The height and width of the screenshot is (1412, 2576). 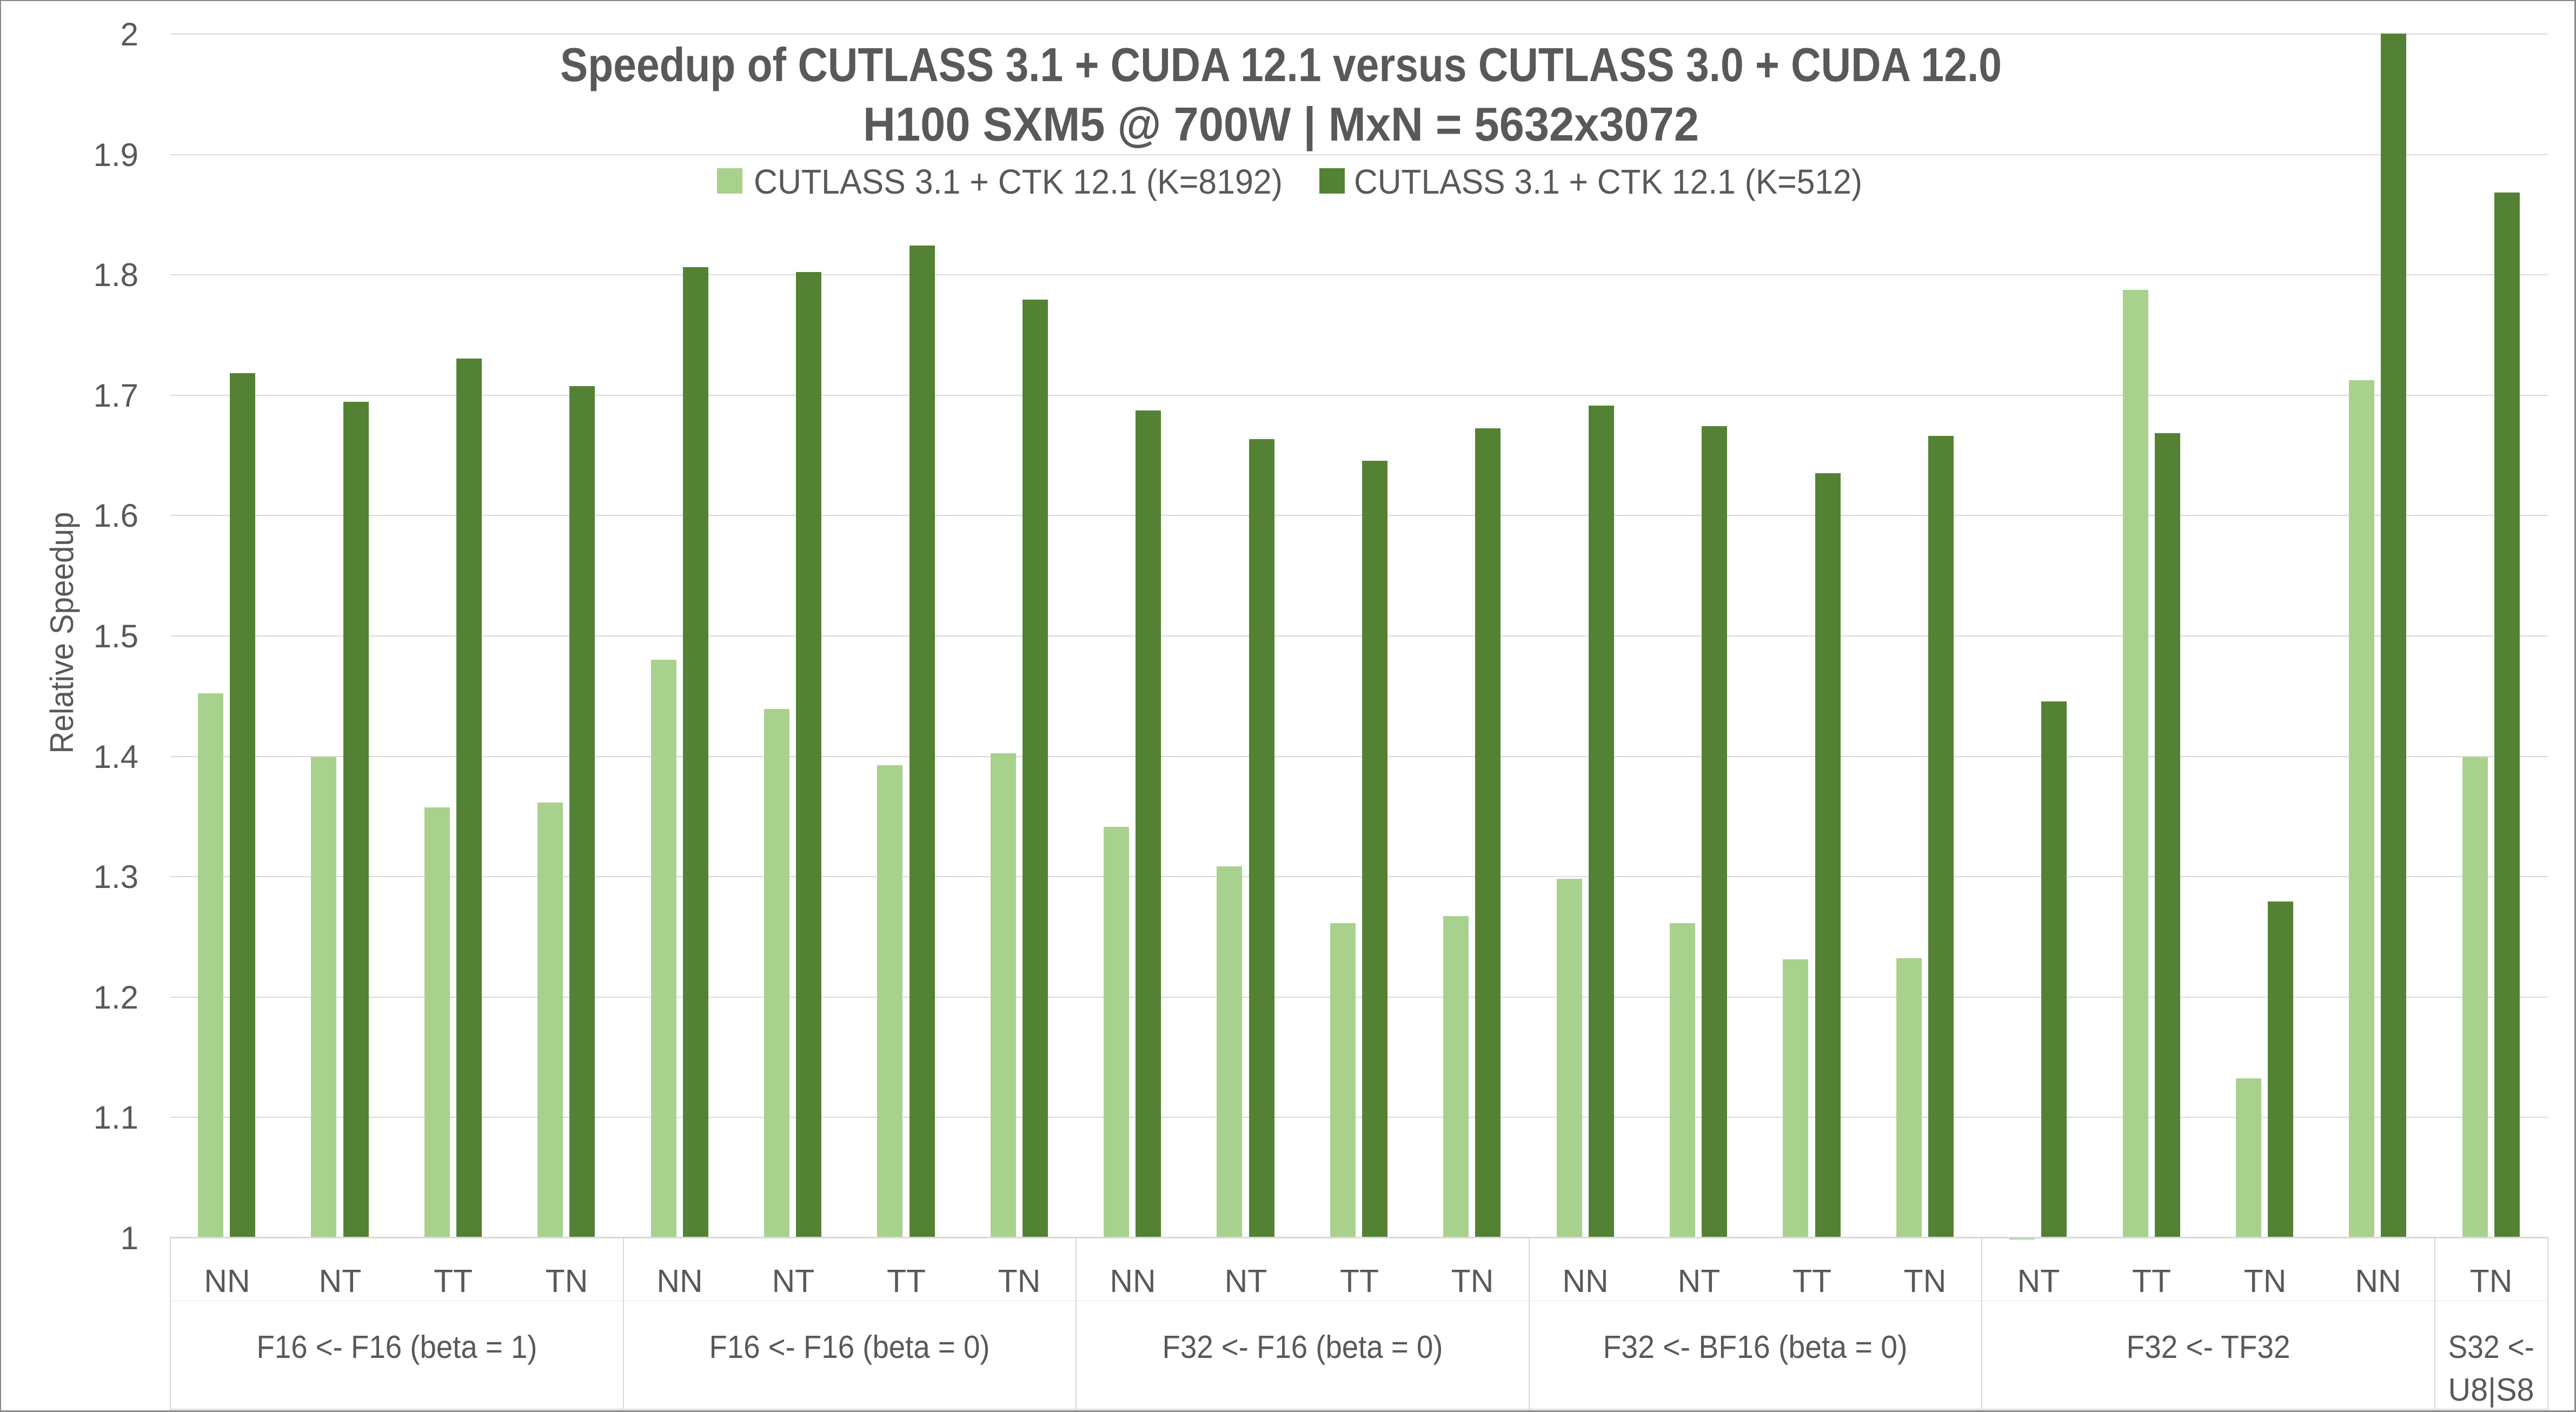 I want to click on svg-text: 1.3, so click(x=116, y=877).